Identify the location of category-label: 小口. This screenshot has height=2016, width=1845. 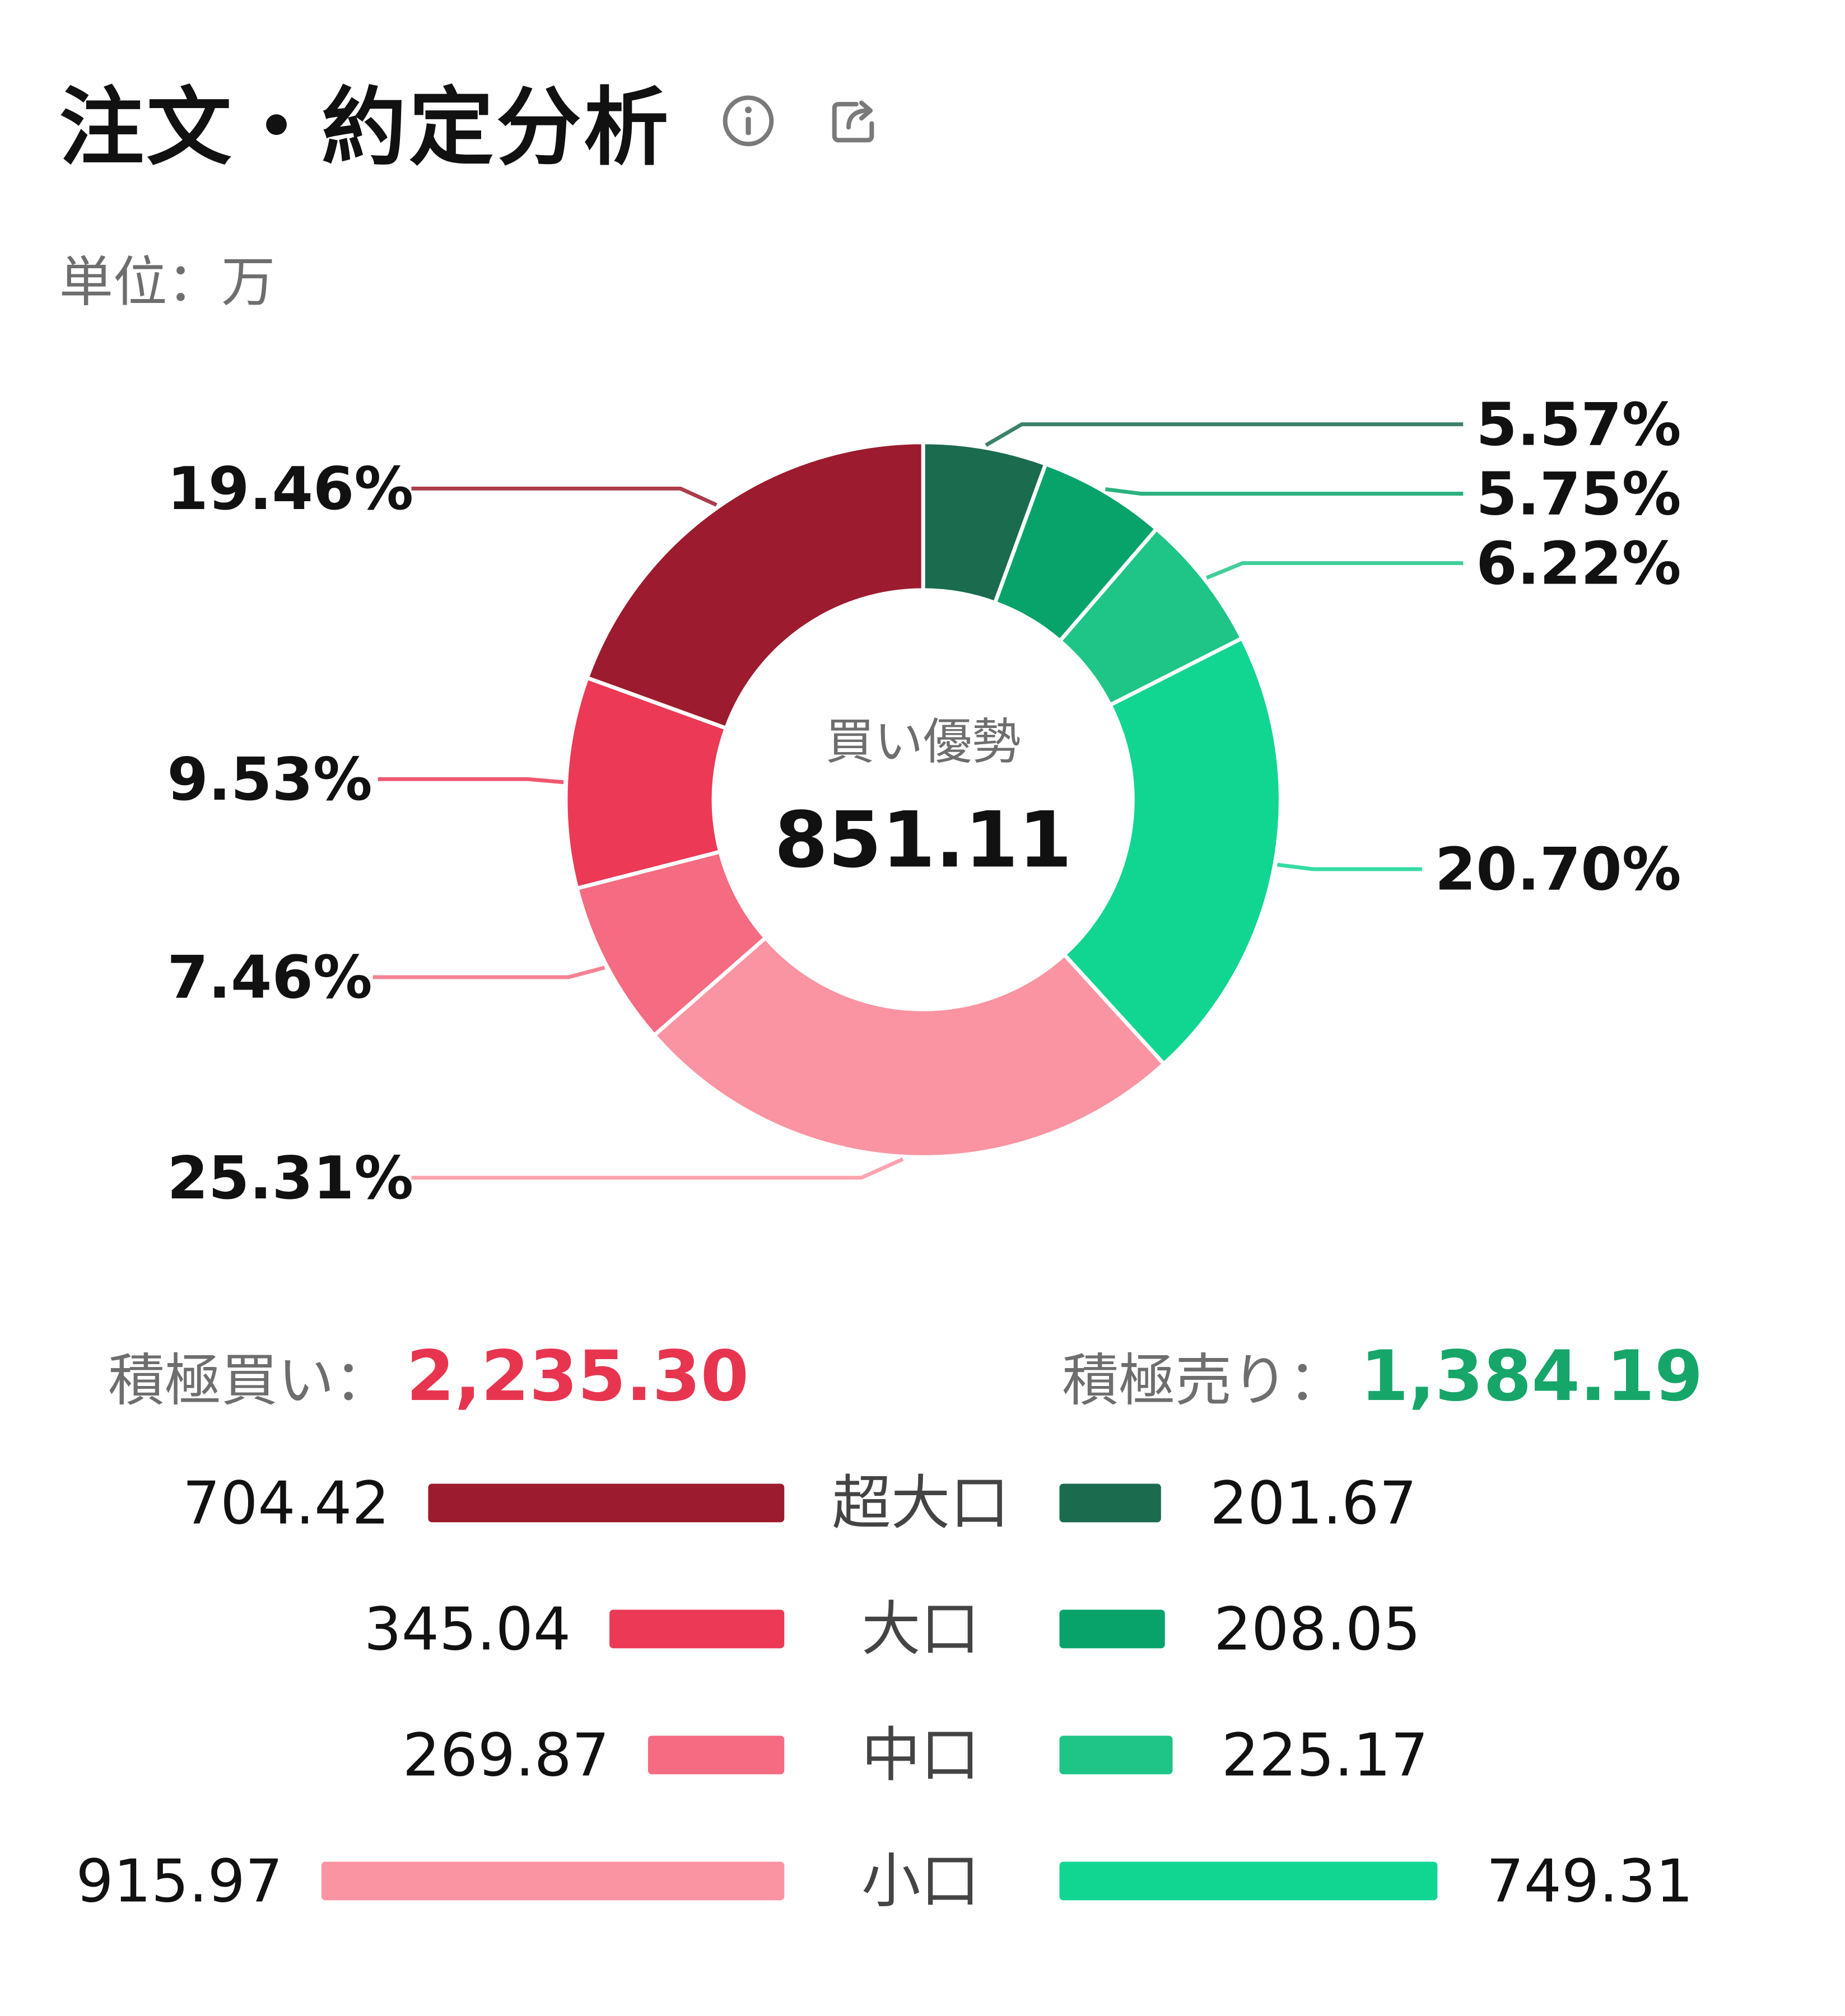
(920, 1881).